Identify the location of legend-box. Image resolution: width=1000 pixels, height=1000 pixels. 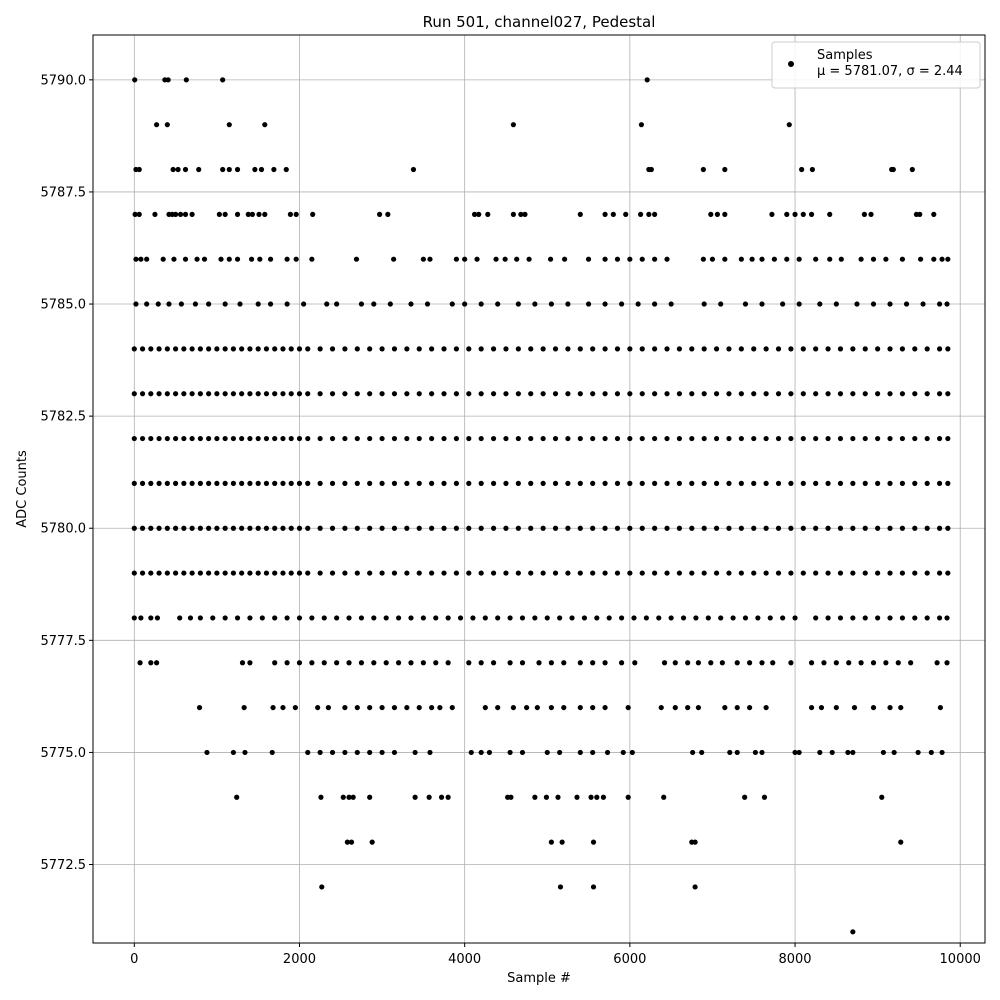
(876, 65).